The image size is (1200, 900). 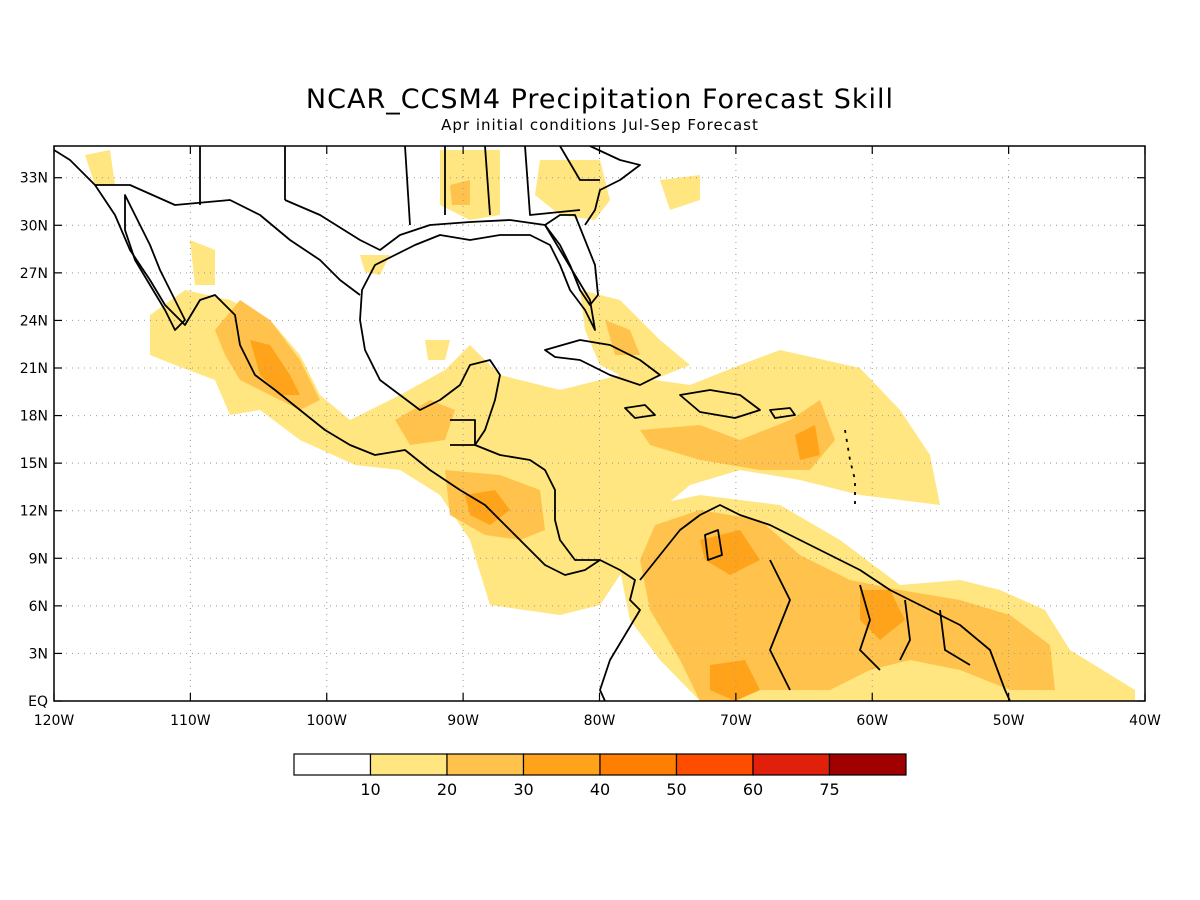 I want to click on lat-tick-label: 30N, so click(x=34, y=226).